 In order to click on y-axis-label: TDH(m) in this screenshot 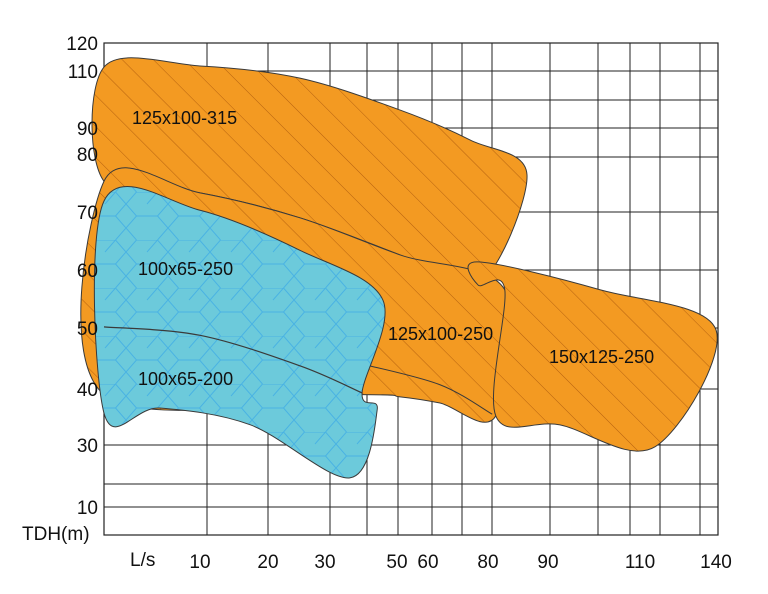, I will do `click(56, 534)`.